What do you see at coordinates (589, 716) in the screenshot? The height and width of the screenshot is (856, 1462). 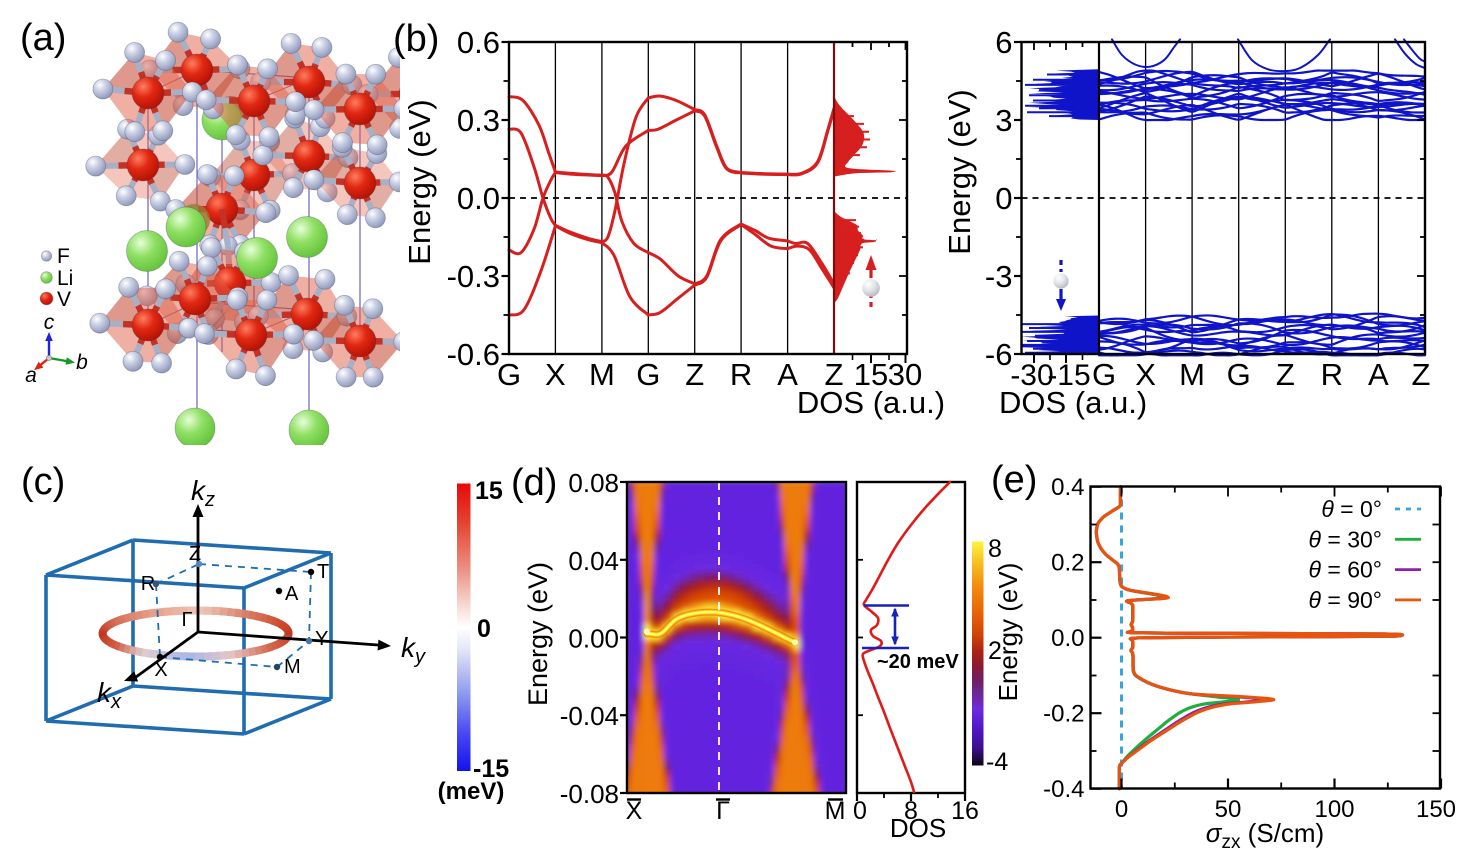 I see `svg-text: -0.04` at bounding box center [589, 716].